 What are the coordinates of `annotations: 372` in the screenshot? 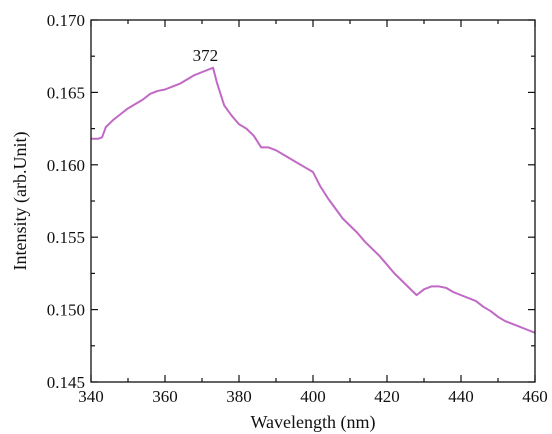 It's located at (206, 55).